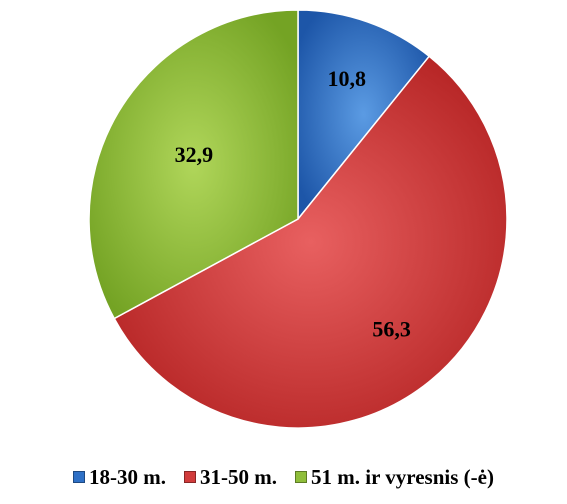 This screenshot has width=567, height=504. Describe the element at coordinates (391, 328) in the screenshot. I see `data-label-2: 56,3` at that location.